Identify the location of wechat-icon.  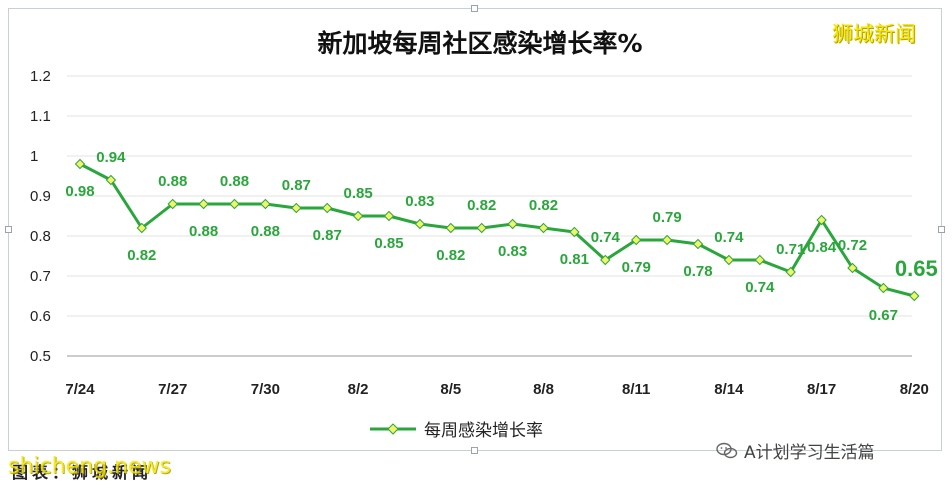
(727, 450).